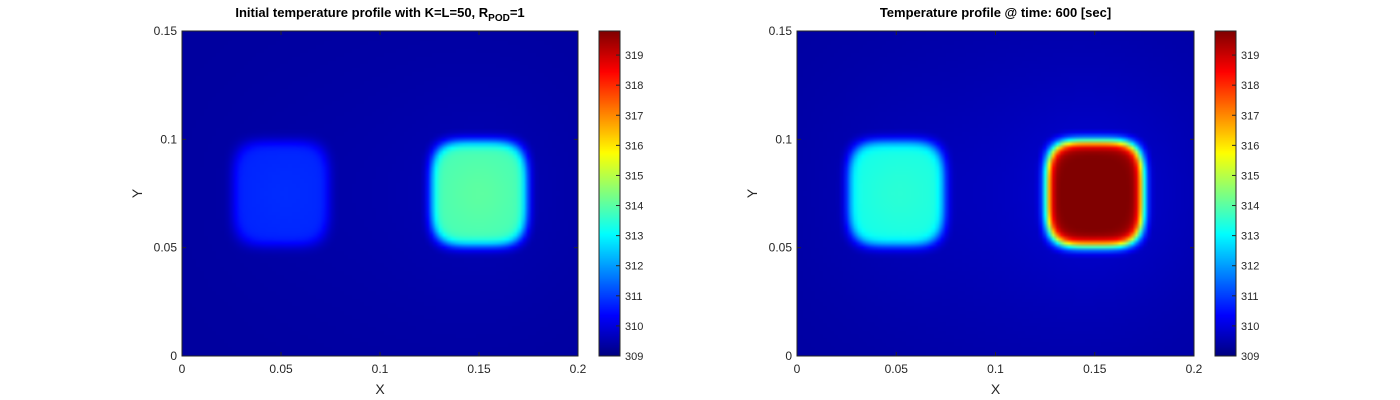 The height and width of the screenshot is (400, 1400). I want to click on chart-title: Temperature profile @ time: 600 [sec], so click(995, 12).